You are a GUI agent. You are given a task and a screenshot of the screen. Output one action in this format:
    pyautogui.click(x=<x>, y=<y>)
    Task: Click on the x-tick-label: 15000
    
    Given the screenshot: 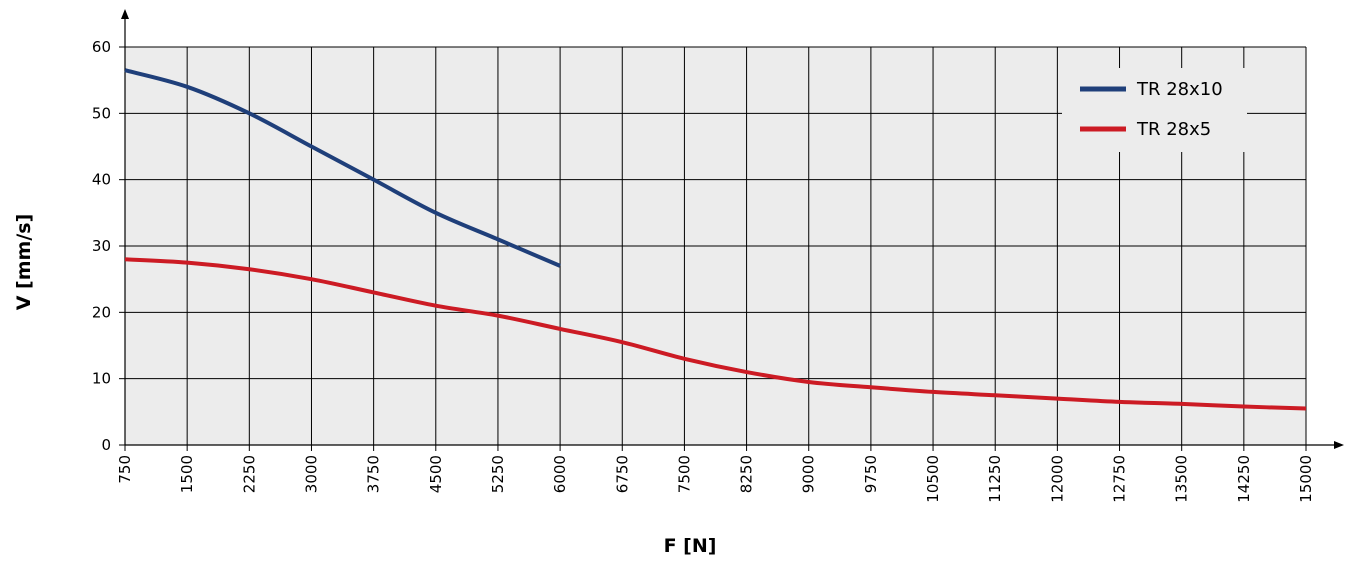 What is the action you would take?
    pyautogui.click(x=1306, y=479)
    